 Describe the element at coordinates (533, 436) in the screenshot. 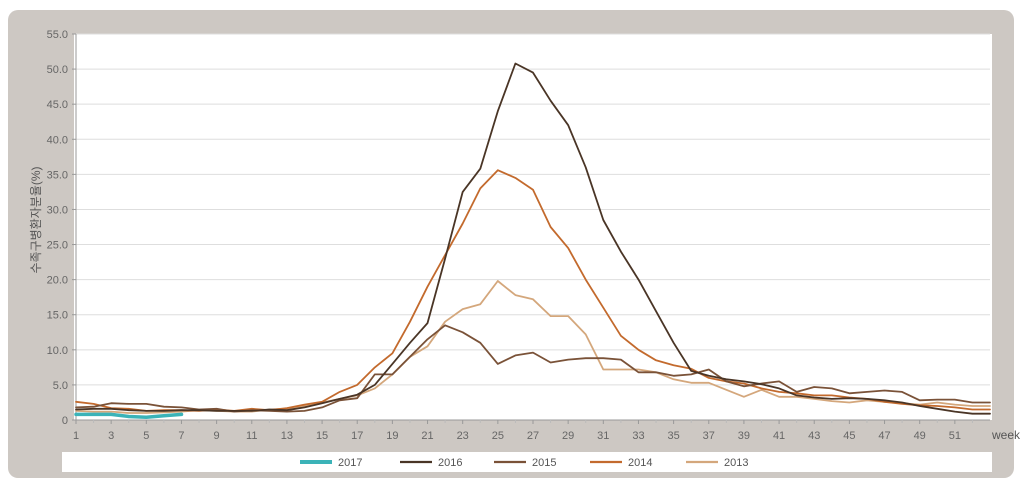

I see `x-tick-label: 27` at that location.